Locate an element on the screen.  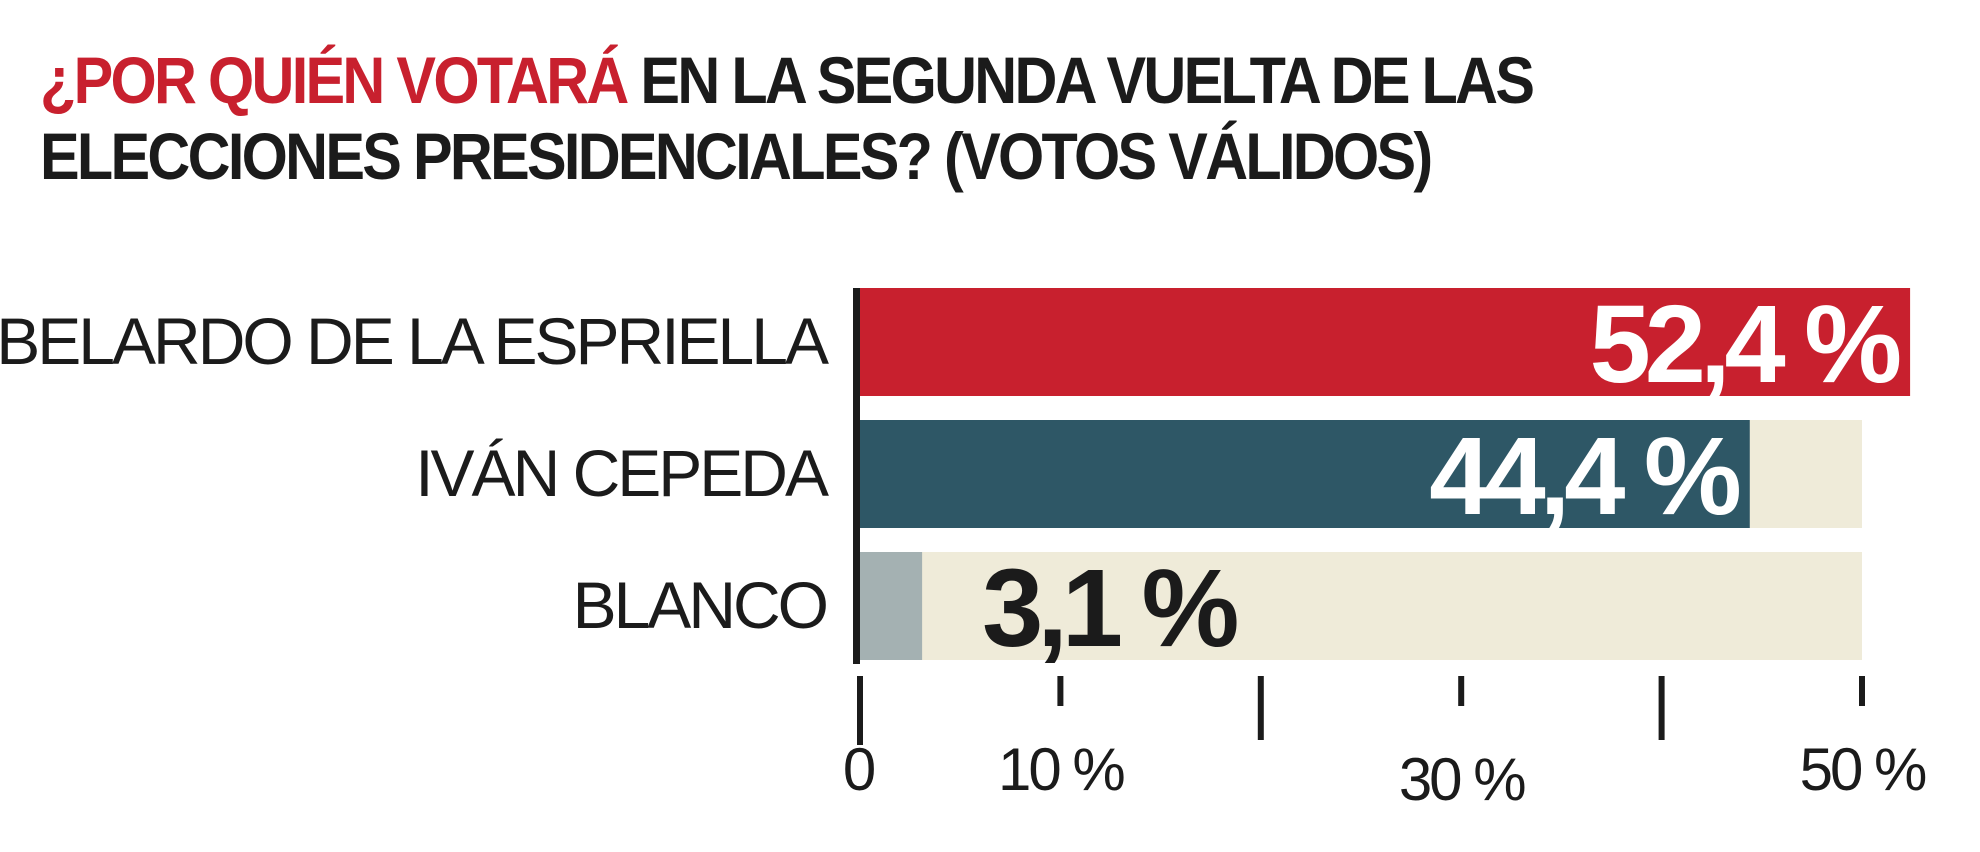
value-label: 52,4 % is located at coordinates (1745, 344).